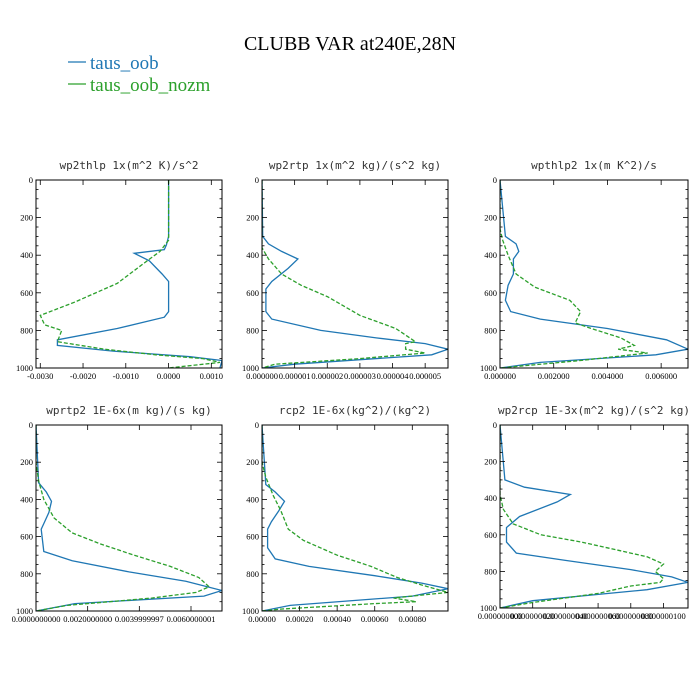 This screenshot has height=700, width=700. I want to click on x-tick-label: 0.000004, so click(393, 376).